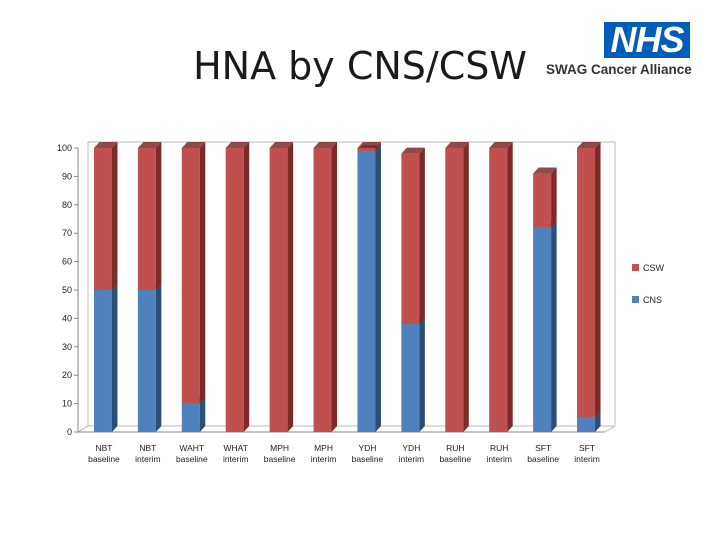  I want to click on page-title: HNA by CNS/CSW, so click(360, 66).